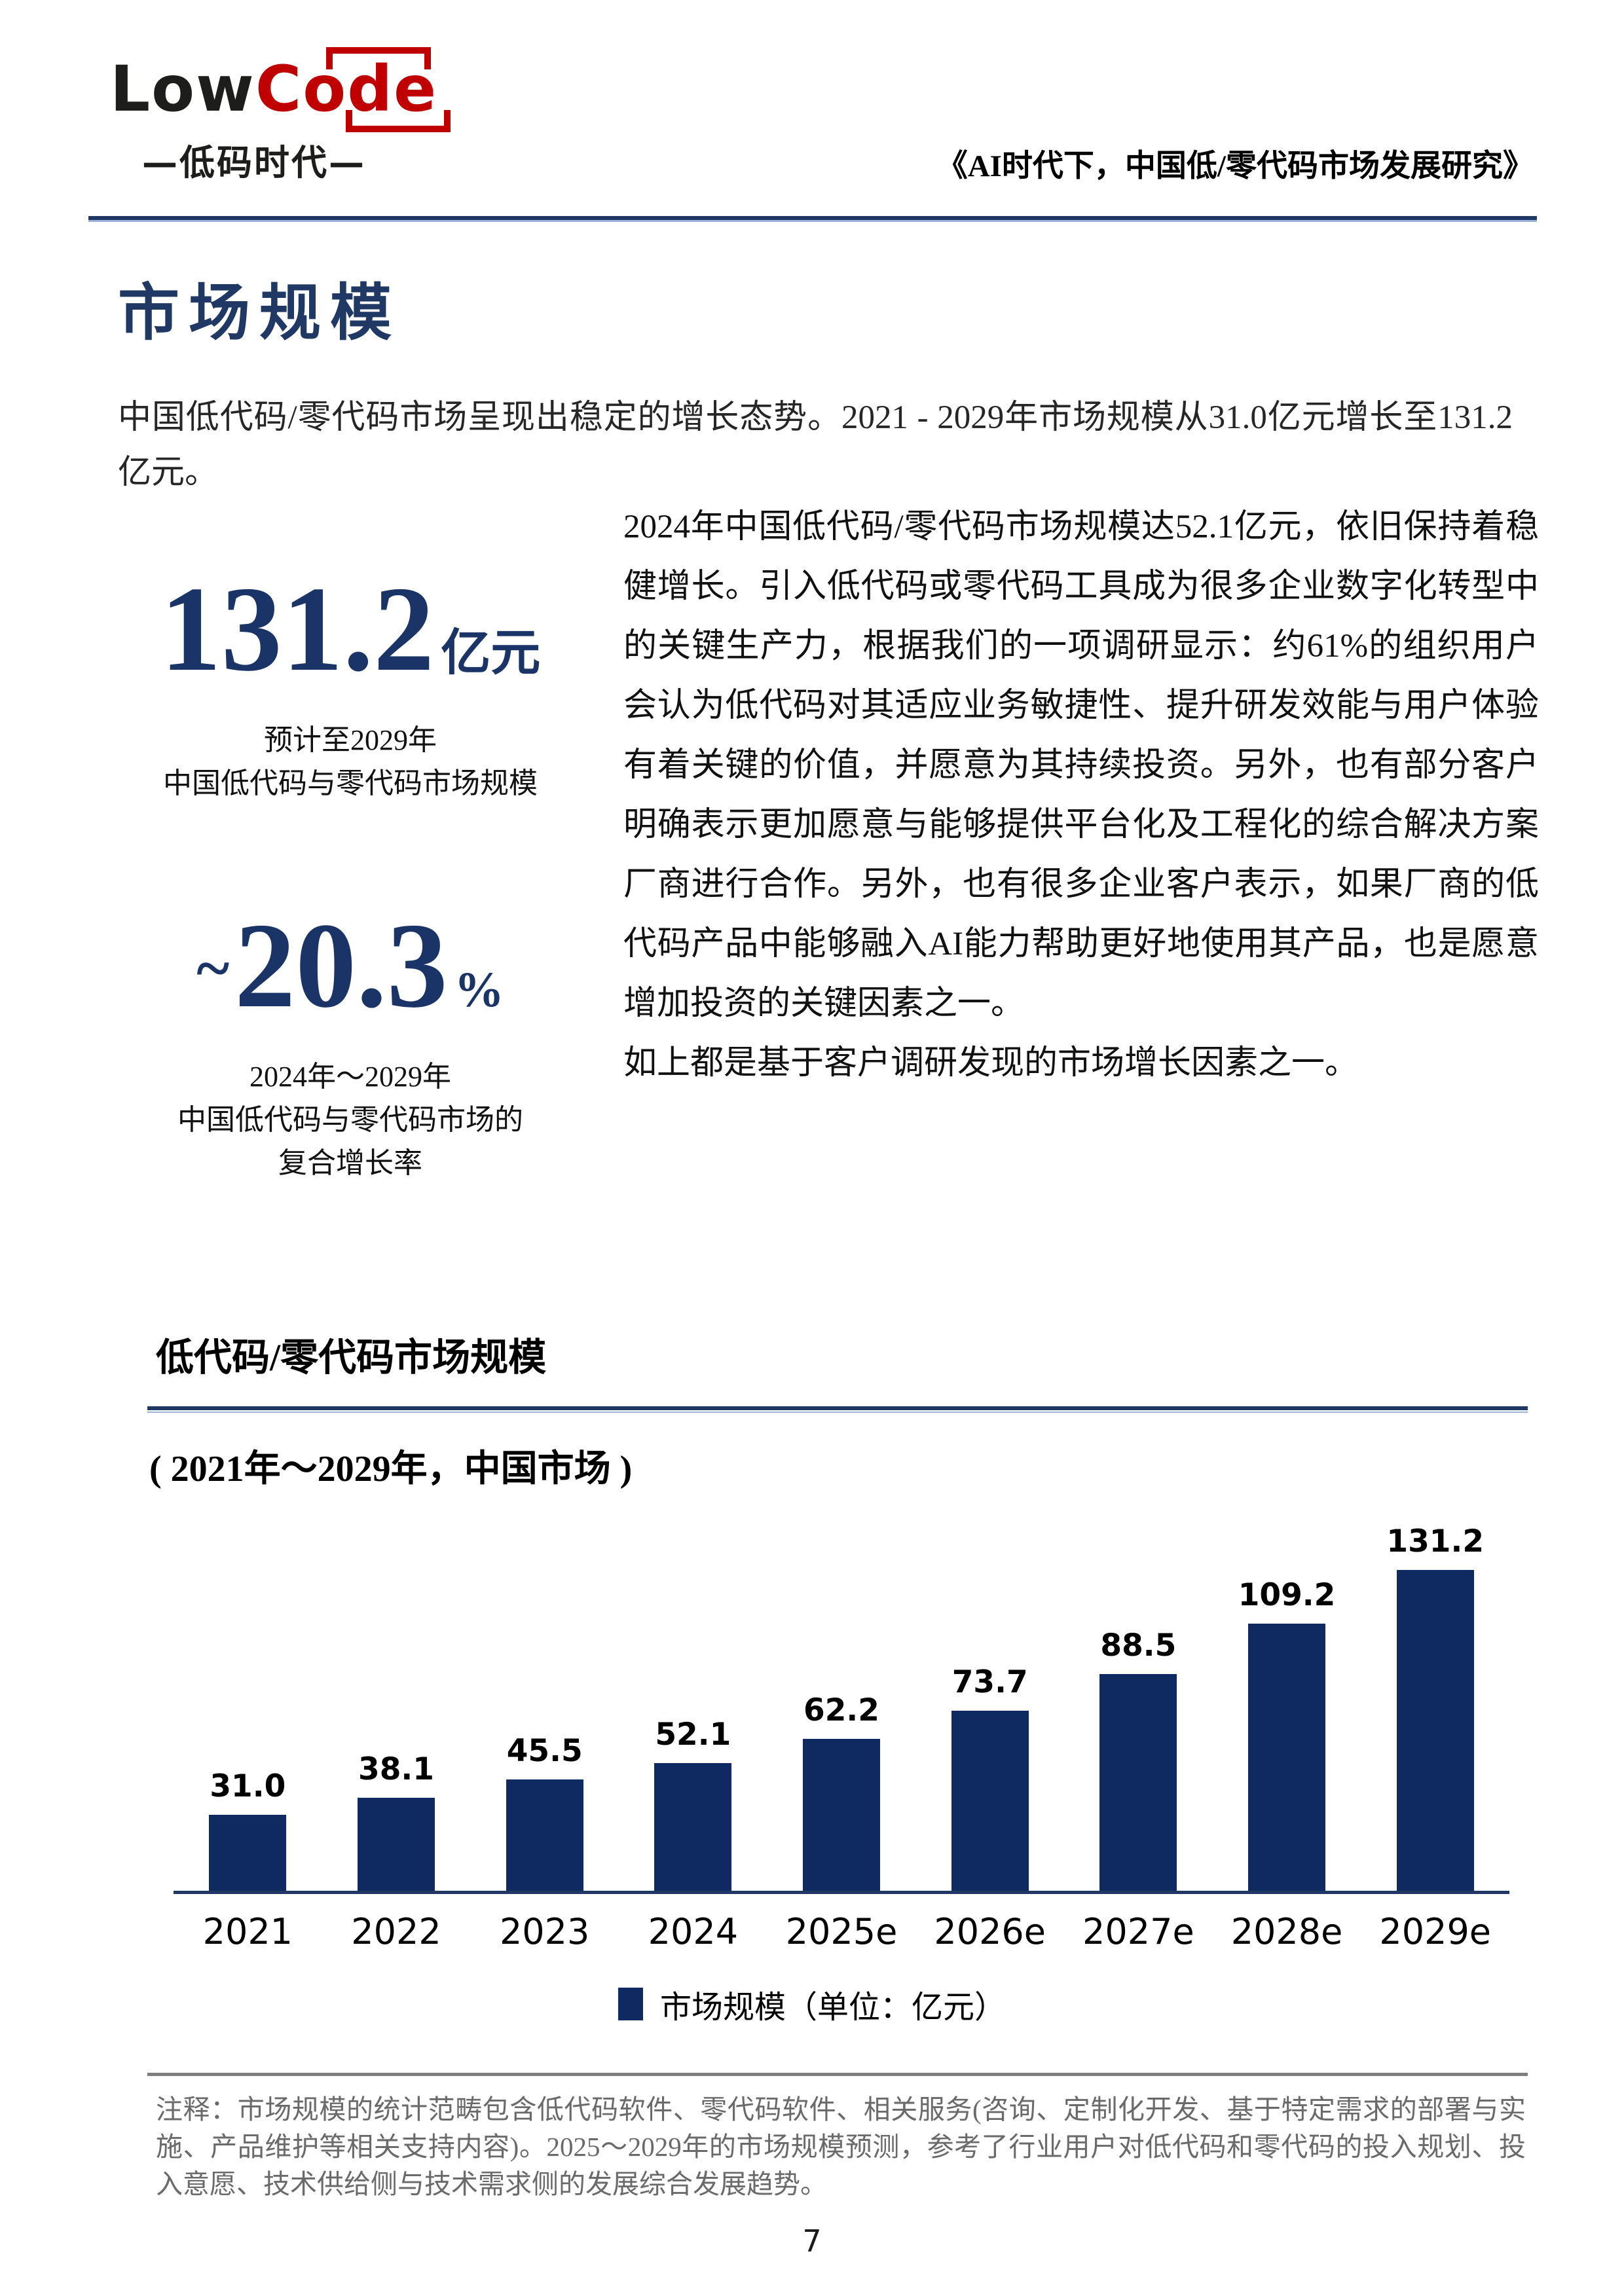  I want to click on bar-column: 88.5, so click(1138, 1759).